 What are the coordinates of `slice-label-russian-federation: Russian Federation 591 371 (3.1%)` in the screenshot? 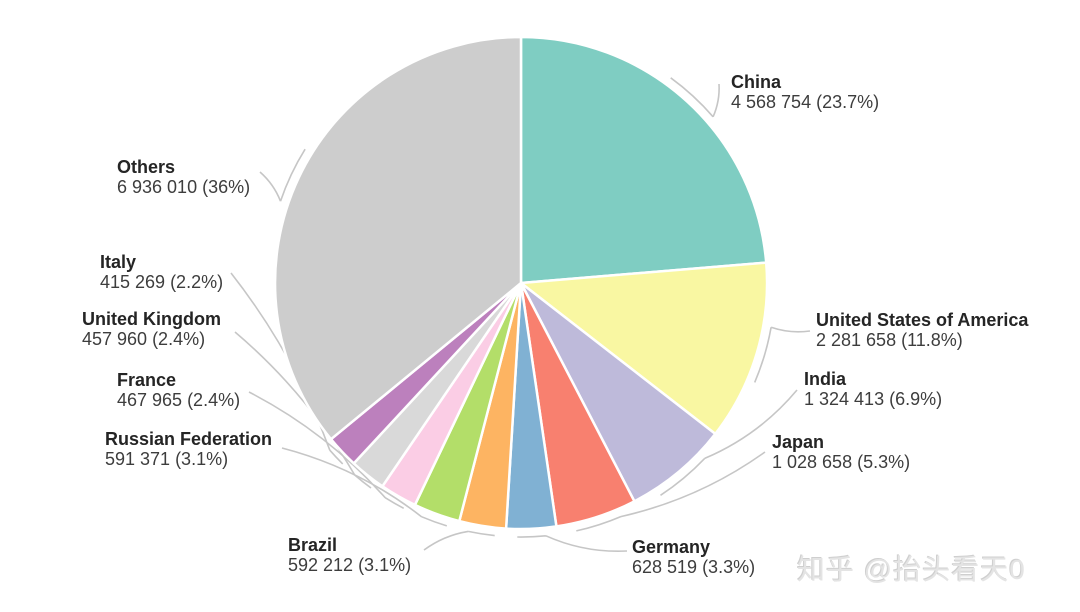 It's located at (188, 449).